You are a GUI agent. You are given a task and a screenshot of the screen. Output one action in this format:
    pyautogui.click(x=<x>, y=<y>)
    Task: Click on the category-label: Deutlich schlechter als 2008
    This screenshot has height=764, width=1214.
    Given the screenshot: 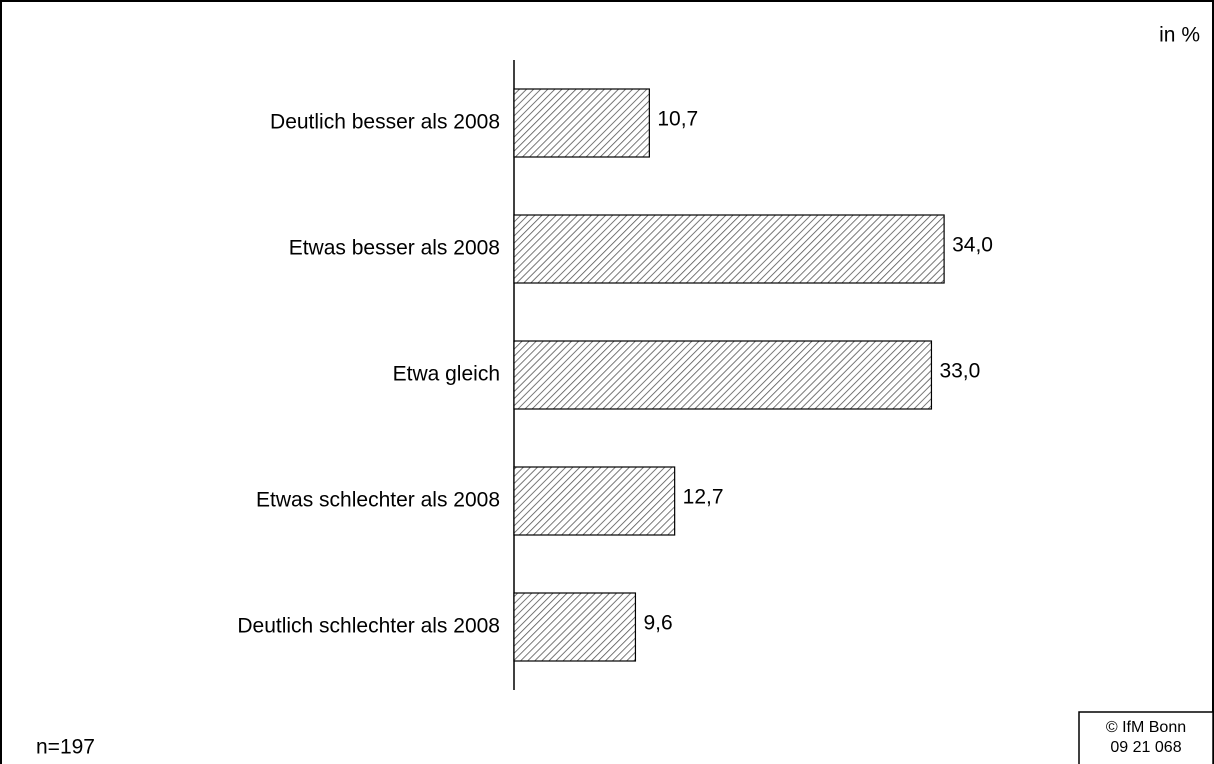 What is the action you would take?
    pyautogui.click(x=368, y=626)
    